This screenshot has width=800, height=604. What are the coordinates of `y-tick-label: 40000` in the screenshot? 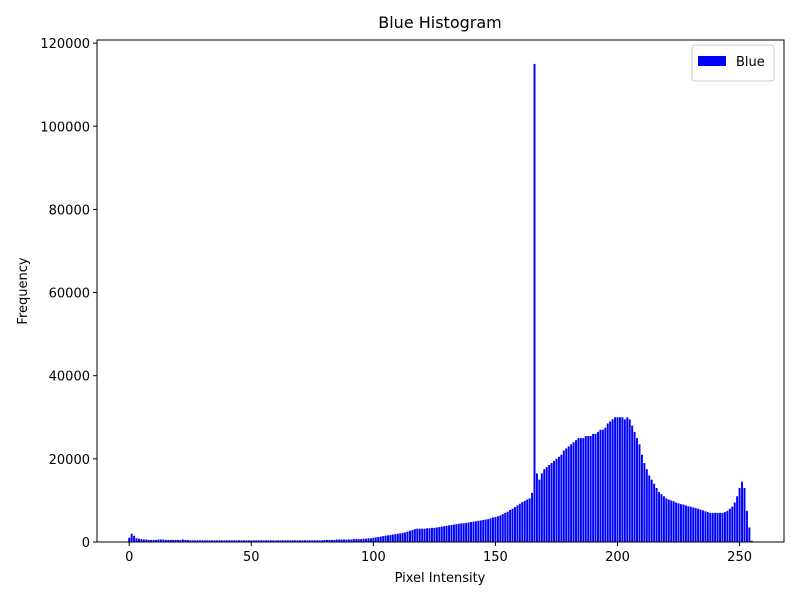 It's located at (69, 377).